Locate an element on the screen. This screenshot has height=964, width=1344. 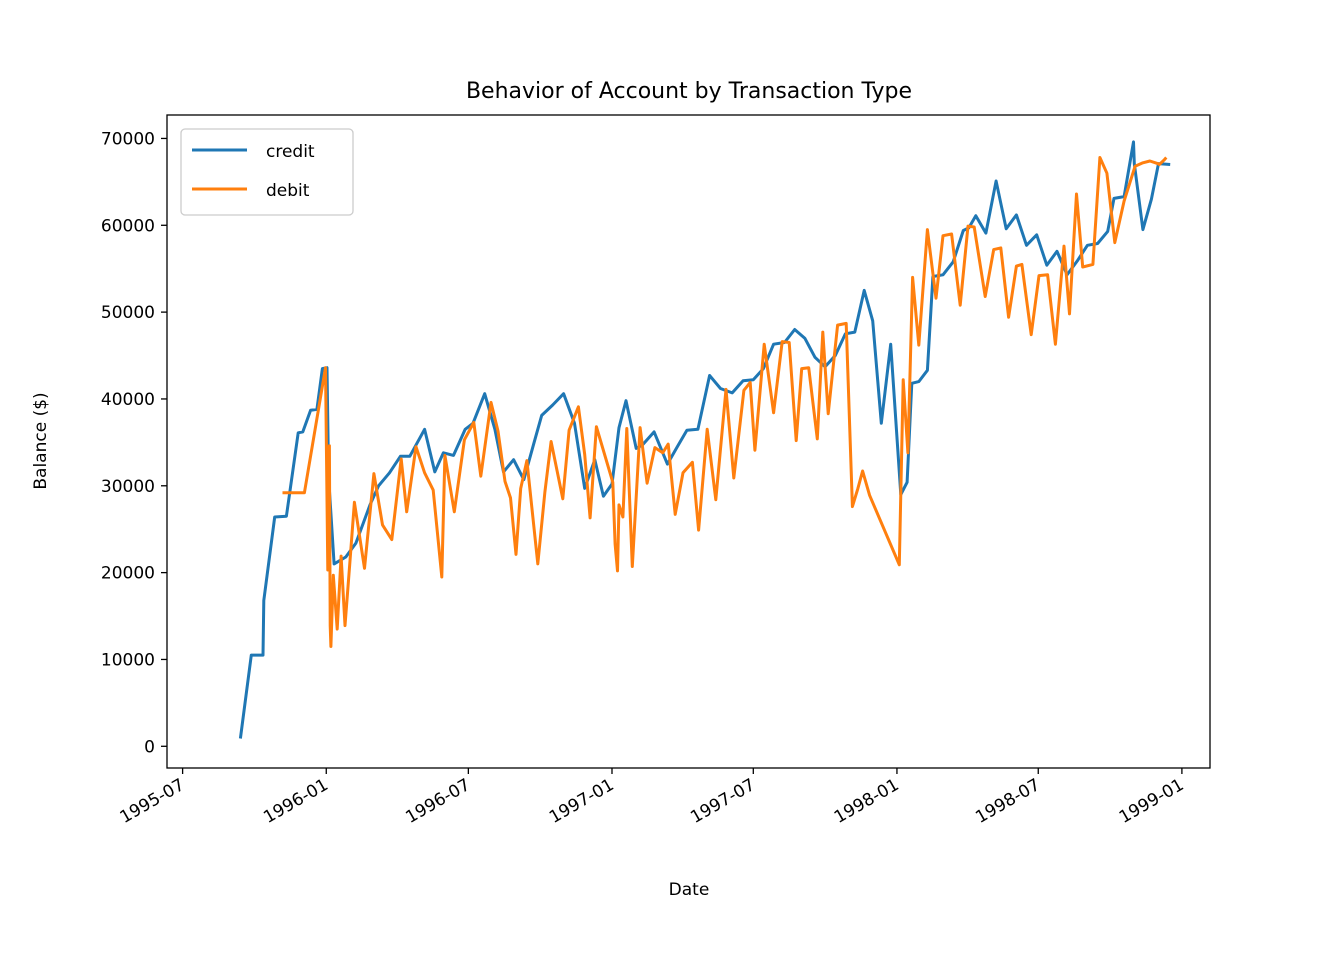
chart-title: Behavior of Account by Transaction Type is located at coordinates (689, 91).